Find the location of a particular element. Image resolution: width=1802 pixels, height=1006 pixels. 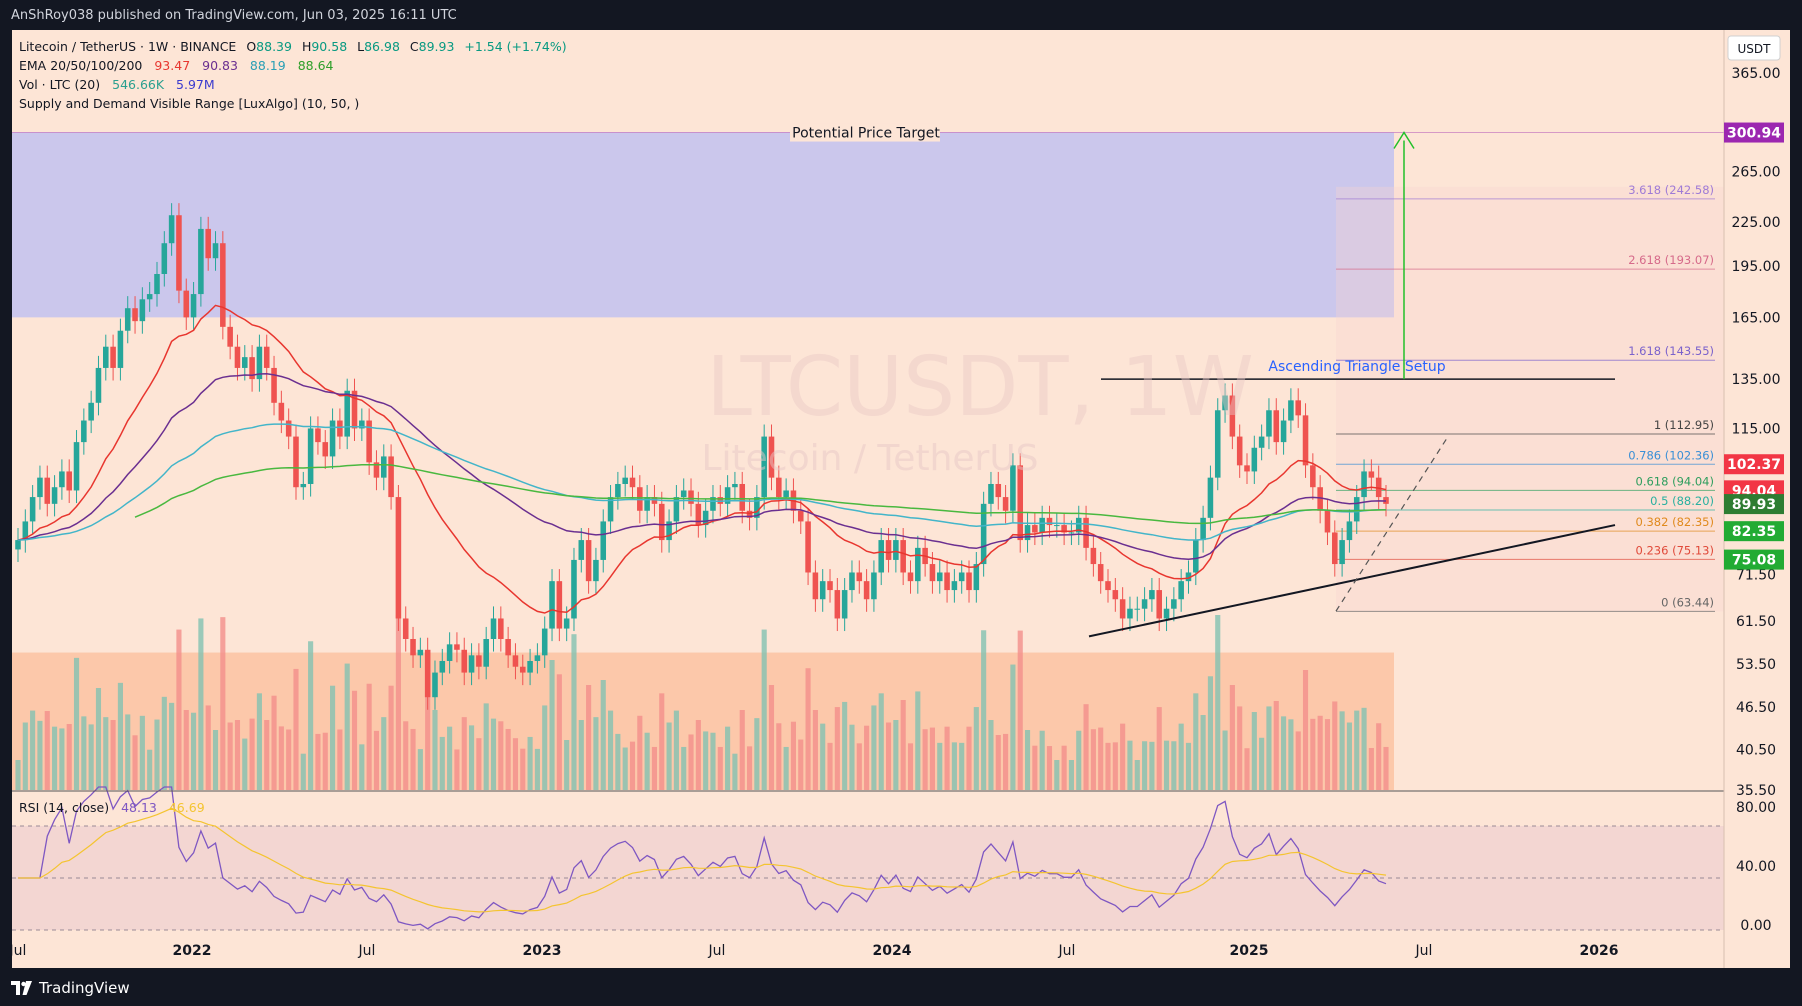

legend-ema-label: EMA 20/50/100/200 is located at coordinates (80, 65).